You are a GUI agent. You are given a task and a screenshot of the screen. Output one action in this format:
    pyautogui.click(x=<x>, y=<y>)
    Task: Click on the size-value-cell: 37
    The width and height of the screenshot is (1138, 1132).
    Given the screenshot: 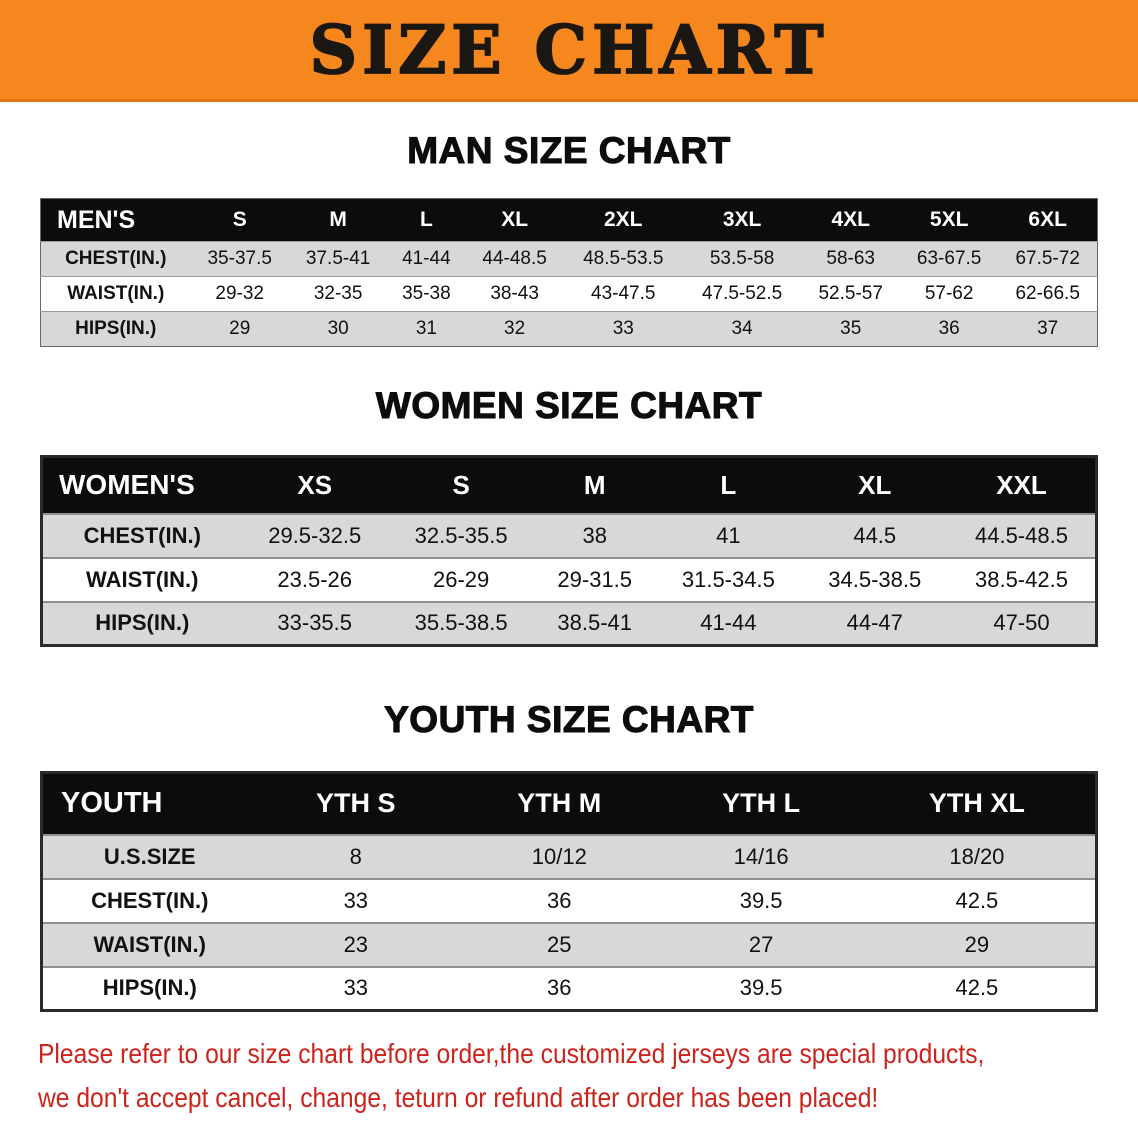 What is the action you would take?
    pyautogui.click(x=1048, y=329)
    